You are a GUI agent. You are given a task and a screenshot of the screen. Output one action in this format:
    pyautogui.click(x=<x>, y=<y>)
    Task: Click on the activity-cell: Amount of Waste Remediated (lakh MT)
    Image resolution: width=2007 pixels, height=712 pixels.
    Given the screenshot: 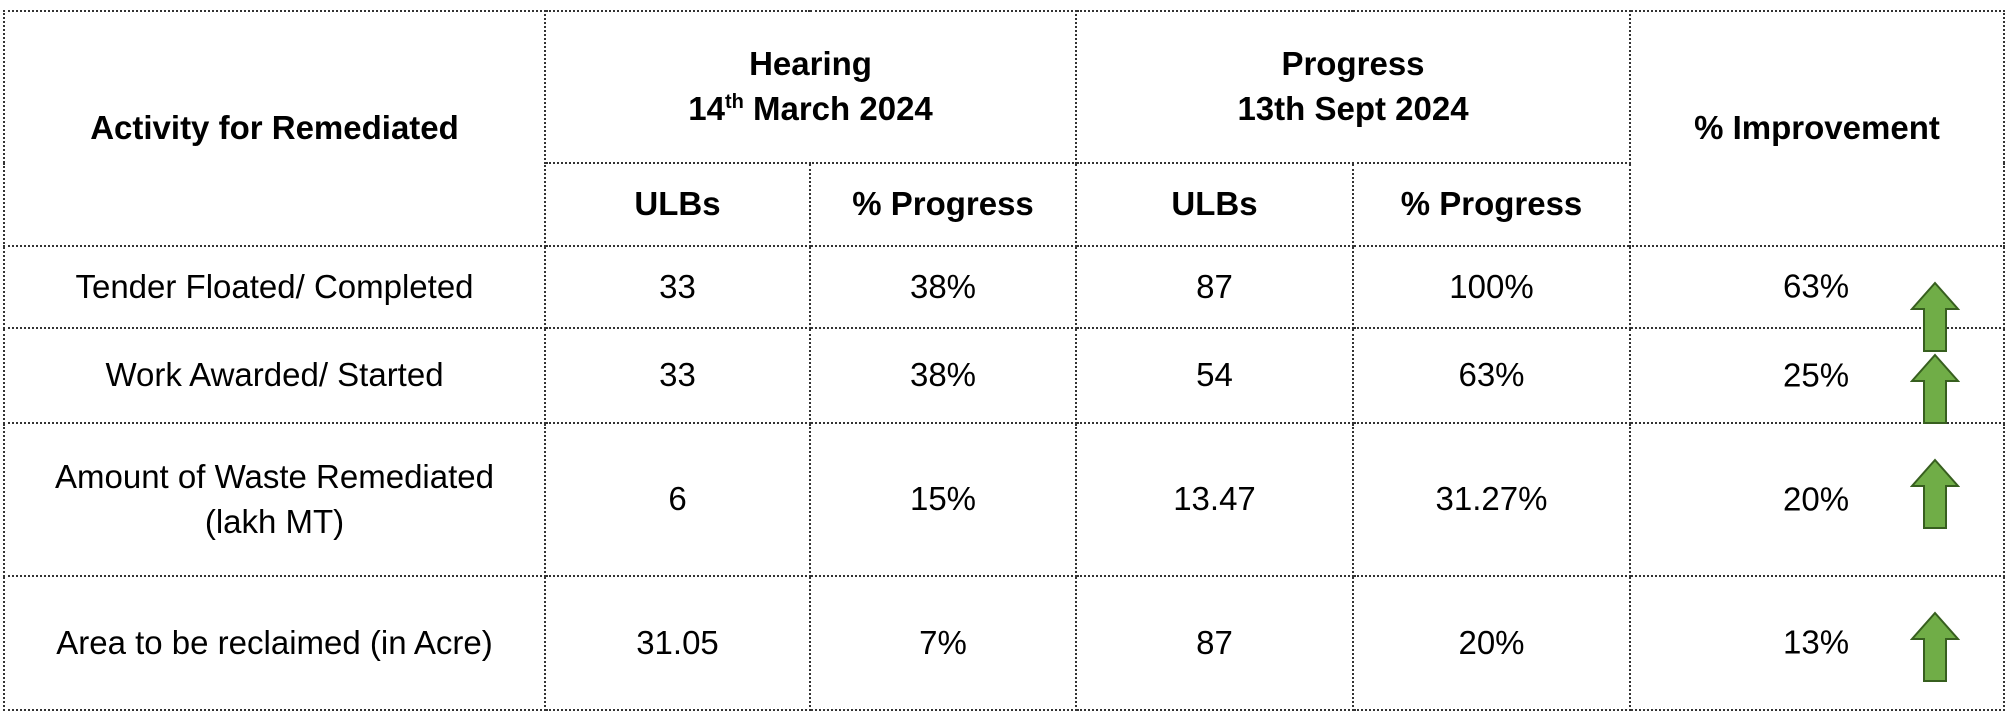 What is the action you would take?
    pyautogui.click(x=274, y=499)
    